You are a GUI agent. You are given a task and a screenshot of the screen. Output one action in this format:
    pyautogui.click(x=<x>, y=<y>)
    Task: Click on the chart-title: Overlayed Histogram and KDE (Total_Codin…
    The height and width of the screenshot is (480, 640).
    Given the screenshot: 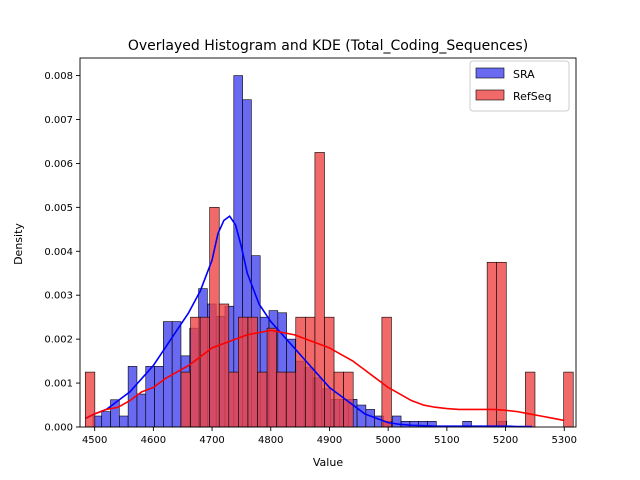 What is the action you would take?
    pyautogui.click(x=328, y=46)
    